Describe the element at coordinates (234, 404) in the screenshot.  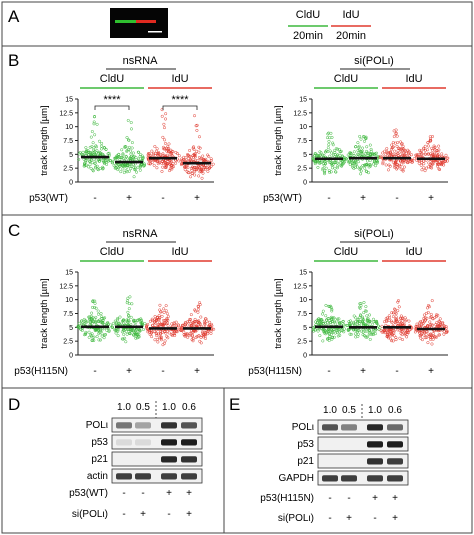
I see `panel-letter-e: E` at that location.